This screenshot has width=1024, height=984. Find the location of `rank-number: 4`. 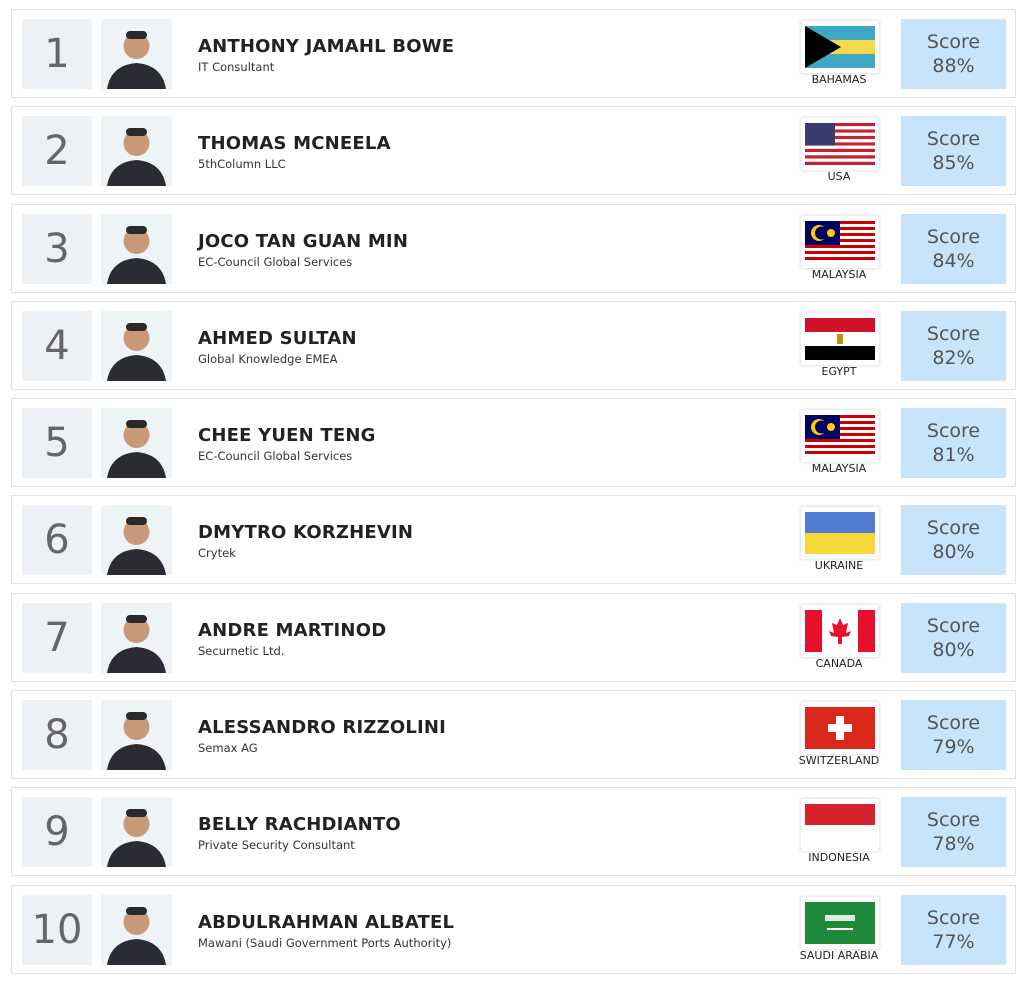

rank-number: 4 is located at coordinates (57, 345).